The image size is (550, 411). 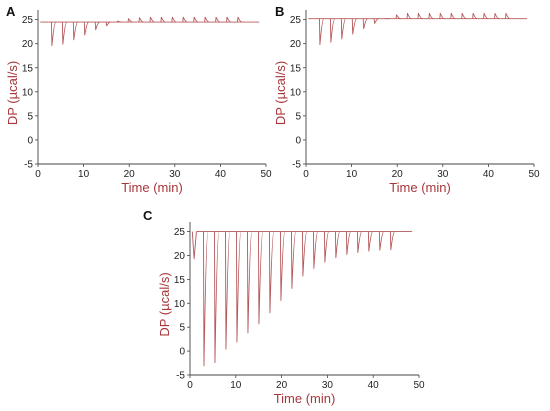 I want to click on panel-letter: B, so click(x=279, y=11).